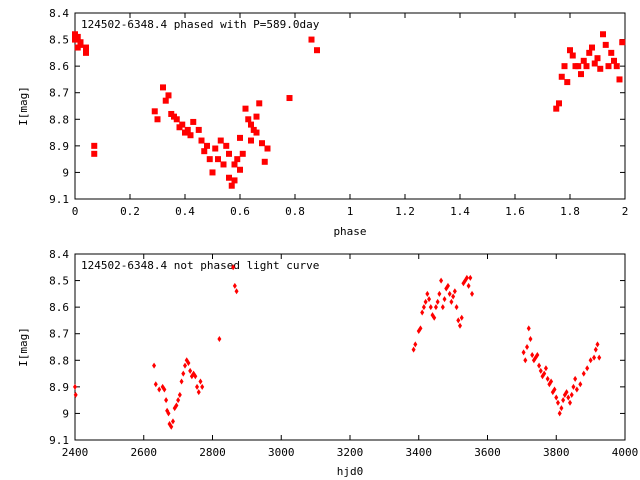  What do you see at coordinates (419, 452) in the screenshot?
I see `unphased-x-tick-label: 3400` at bounding box center [419, 452].